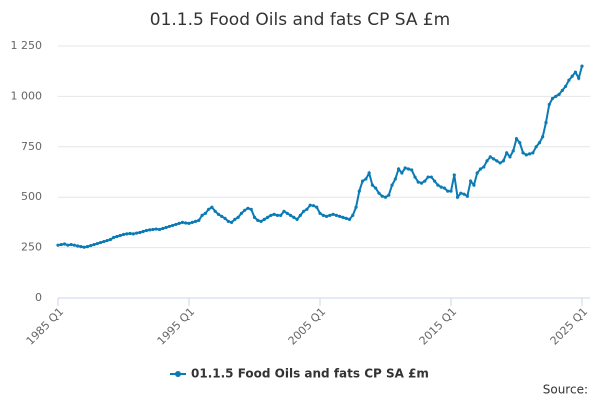  What do you see at coordinates (176, 326) in the screenshot?
I see `x-tick-label: 1995 Q1` at bounding box center [176, 326].